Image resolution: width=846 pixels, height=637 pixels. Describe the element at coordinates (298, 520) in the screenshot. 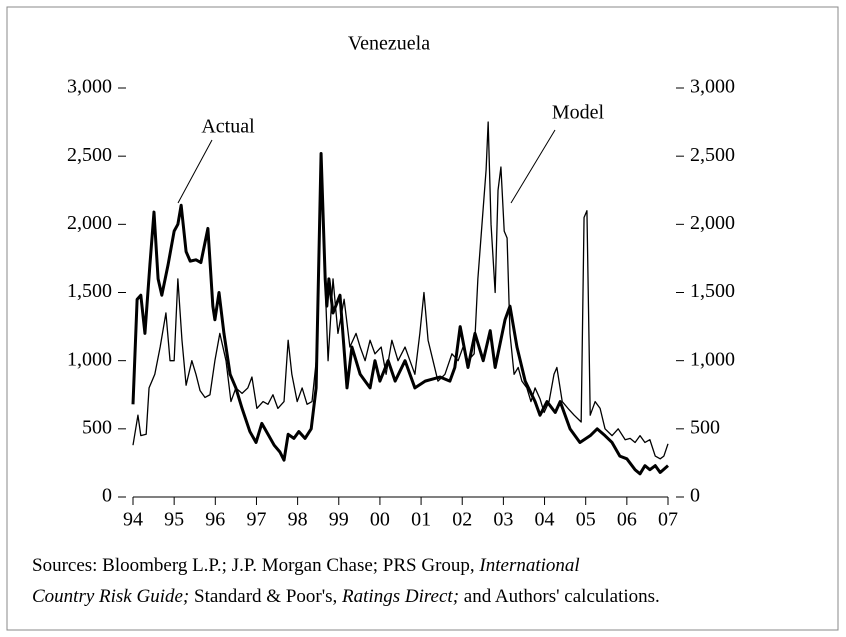

I see `x-tick-label: 98` at that location.